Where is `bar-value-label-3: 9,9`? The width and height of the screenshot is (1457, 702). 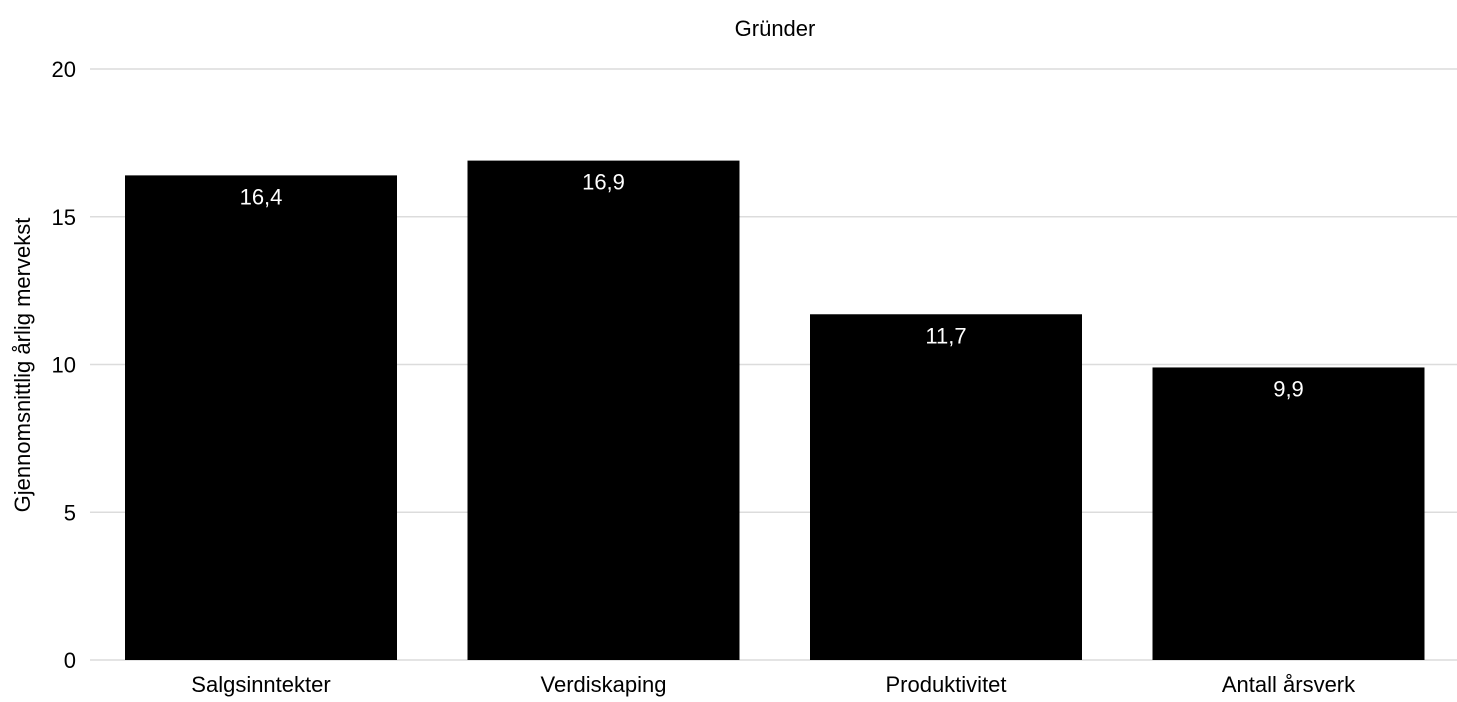 bar-value-label-3: 9,9 is located at coordinates (1288, 388).